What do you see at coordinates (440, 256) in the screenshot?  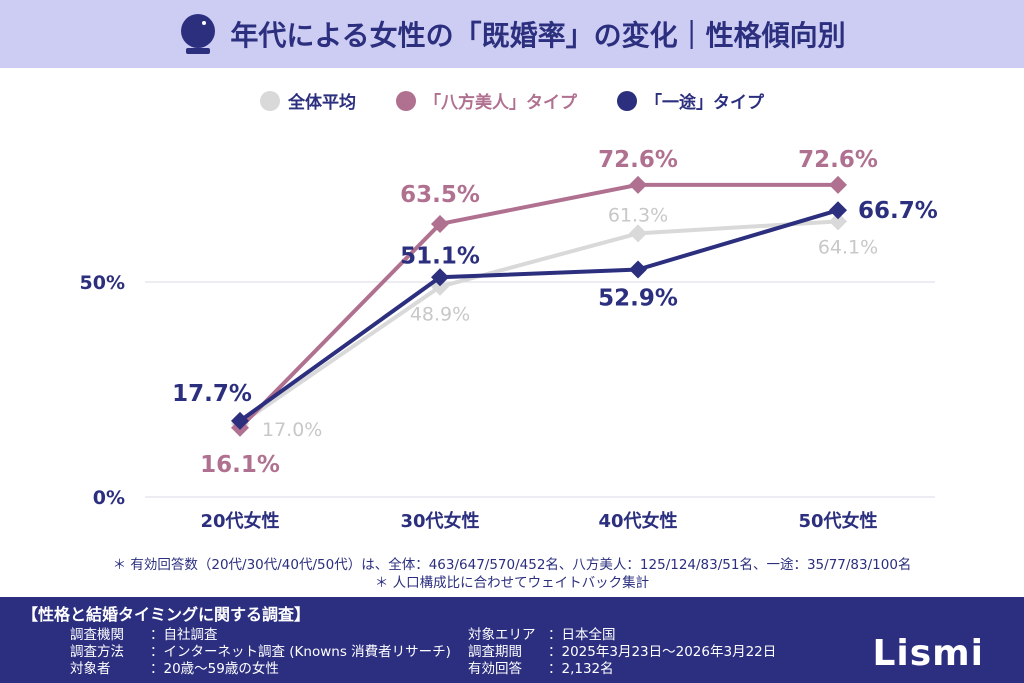 I see `data-label: 51.1%` at bounding box center [440, 256].